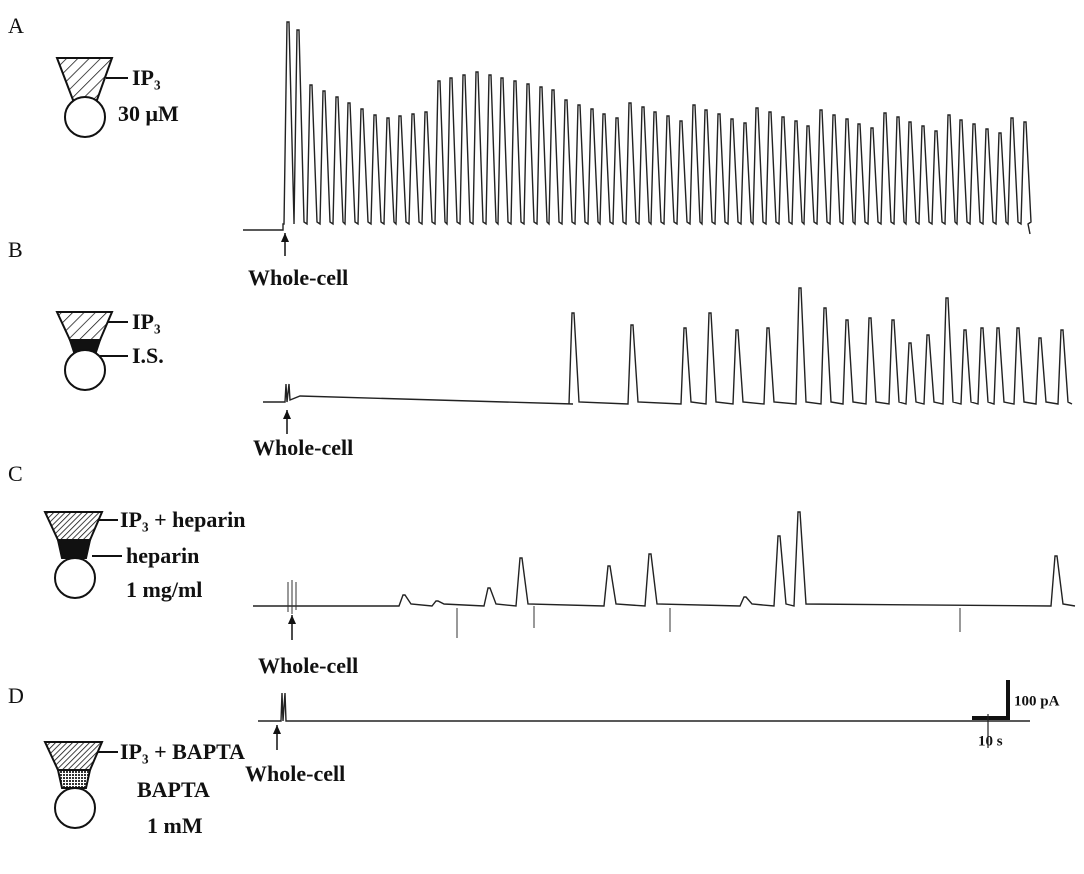 The height and width of the screenshot is (874, 1084). What do you see at coordinates (1037, 701) in the screenshot?
I see `scale-y-label: 100 pA` at bounding box center [1037, 701].